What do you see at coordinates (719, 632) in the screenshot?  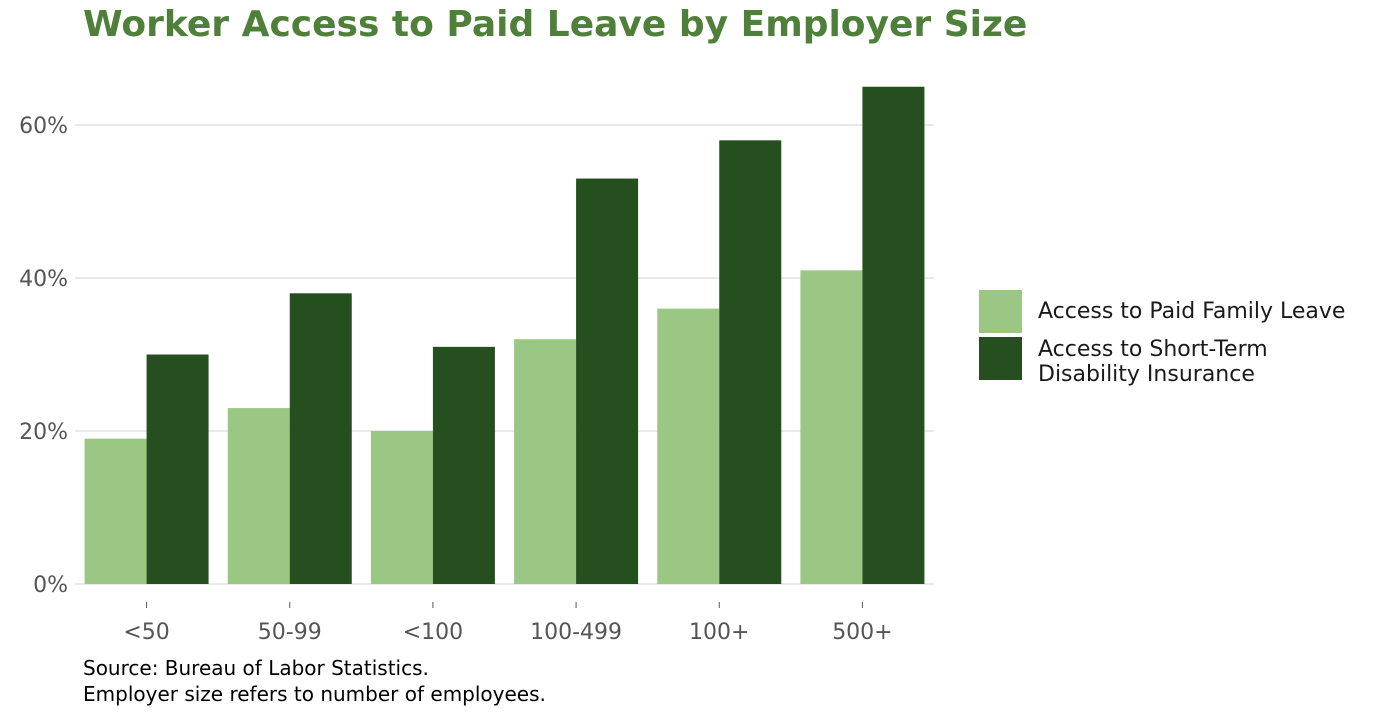 I see `x-tick-label: 100+` at bounding box center [719, 632].